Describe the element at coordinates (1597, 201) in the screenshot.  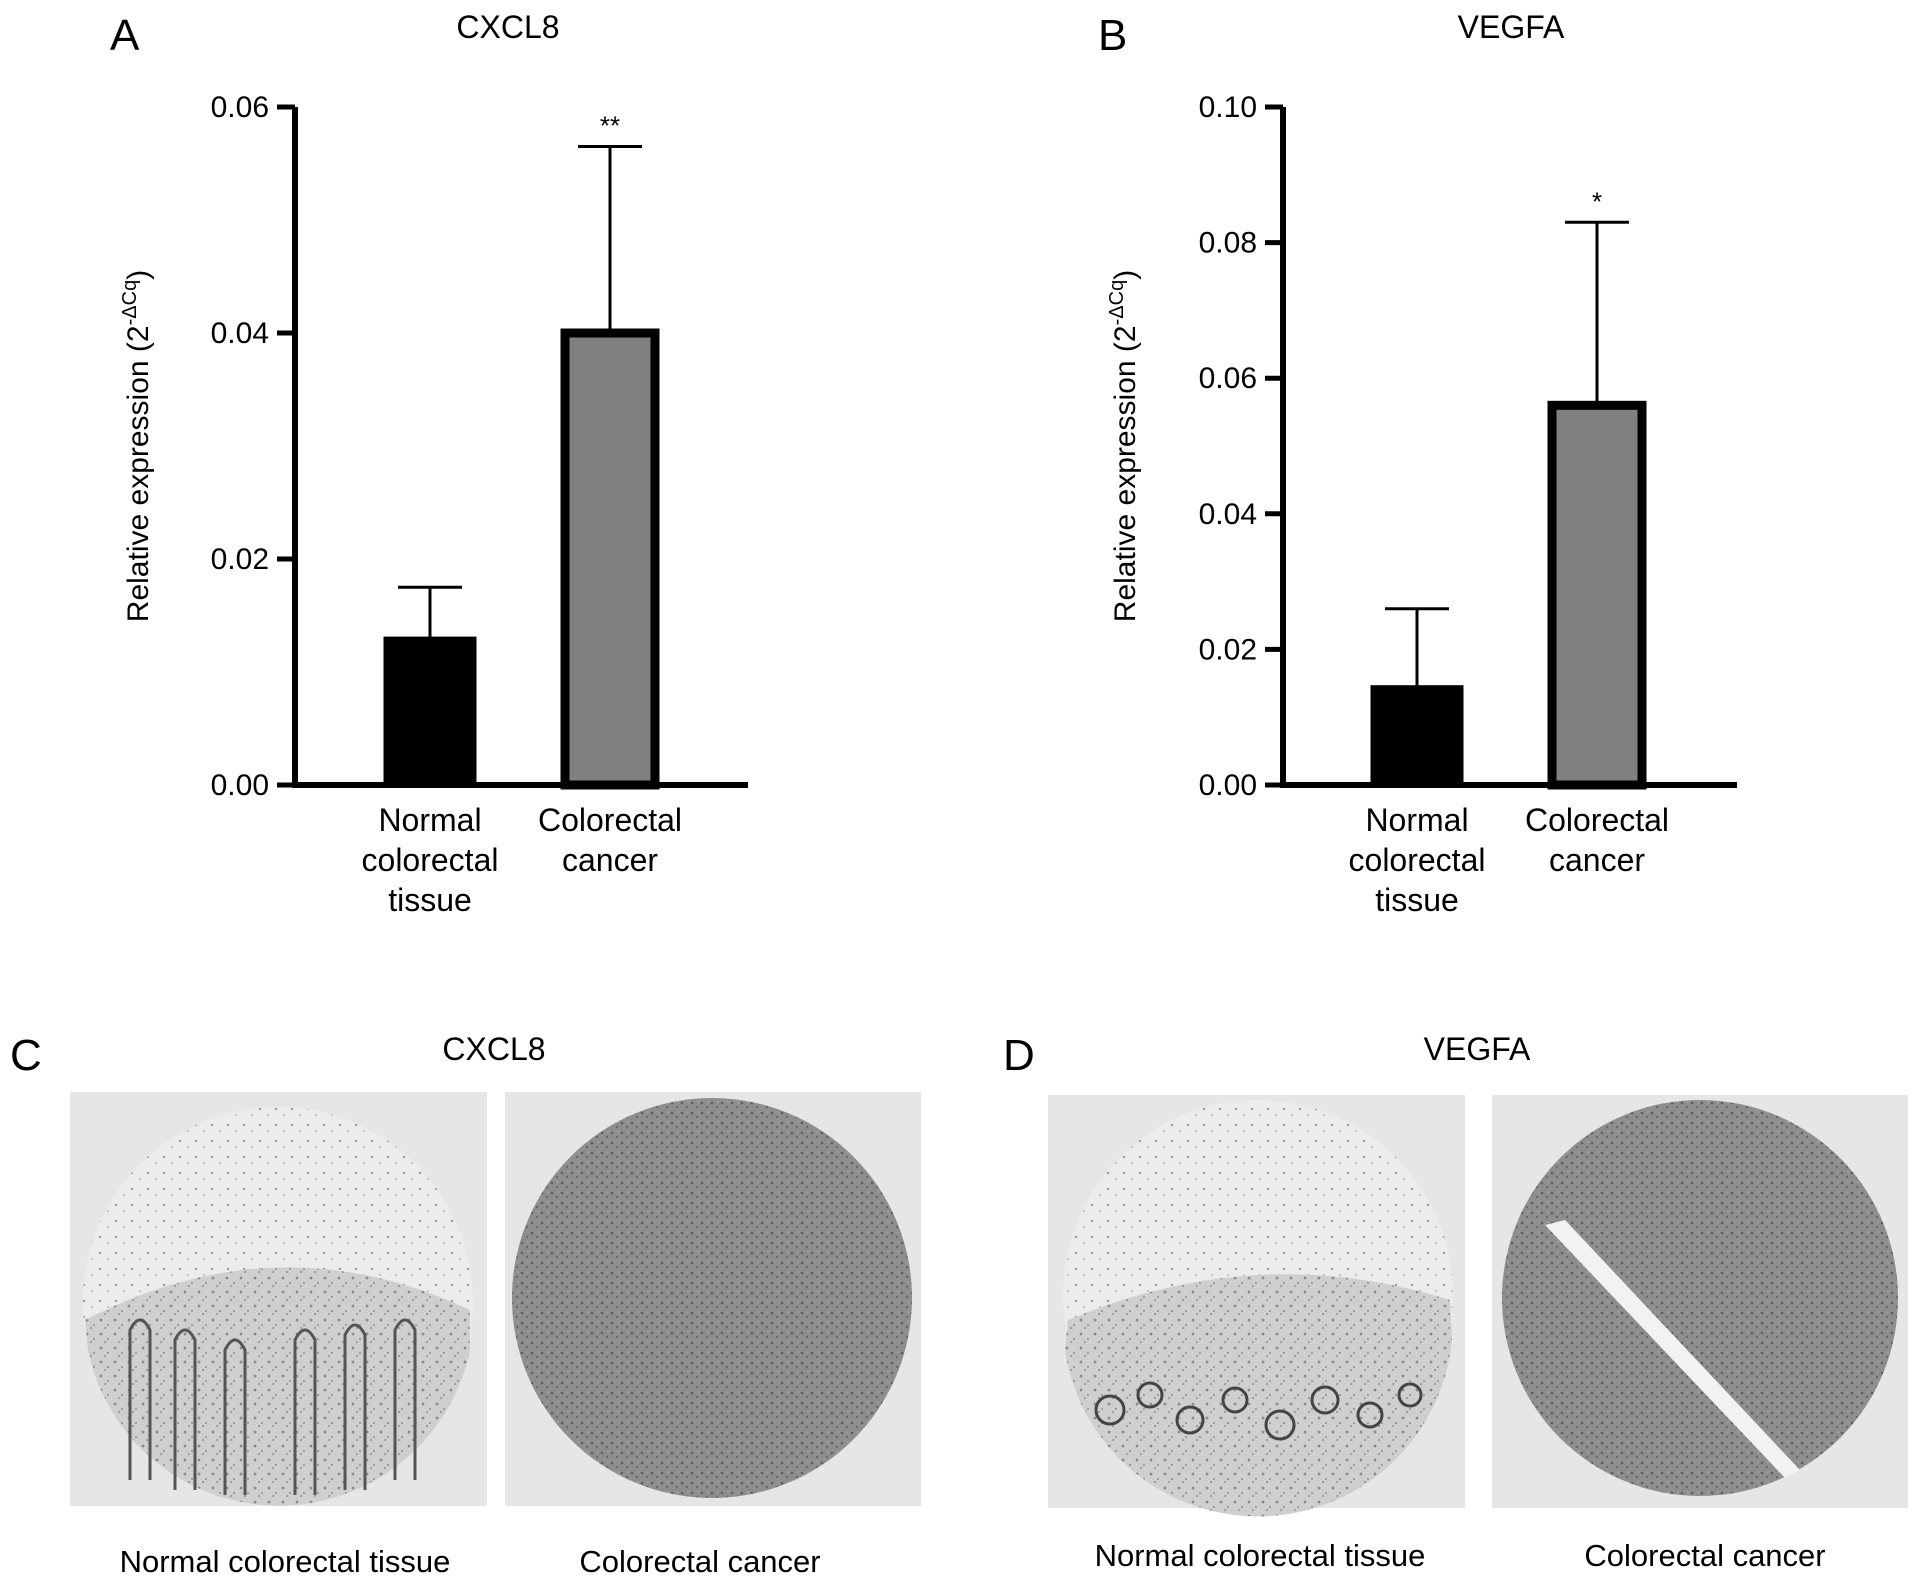
I see `significance-marker: *` at that location.